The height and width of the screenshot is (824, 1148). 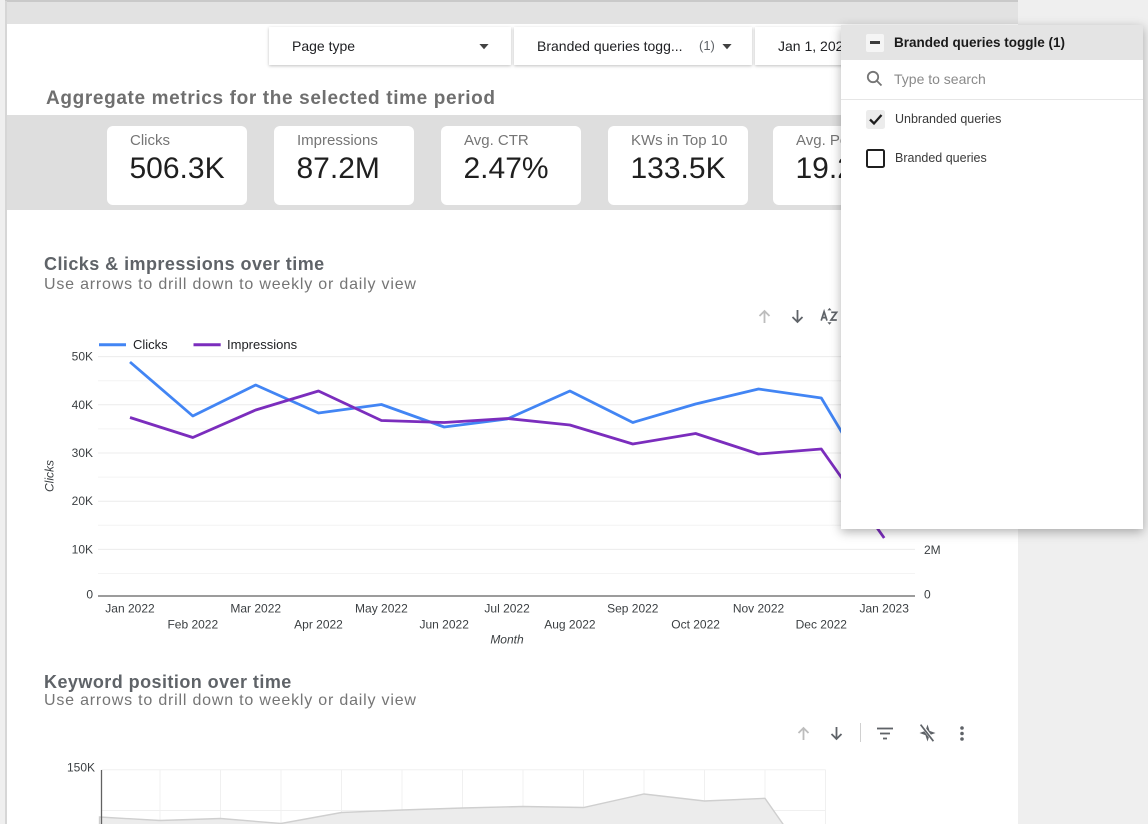 What do you see at coordinates (695, 625) in the screenshot?
I see `svg-text: Oct 2022` at bounding box center [695, 625].